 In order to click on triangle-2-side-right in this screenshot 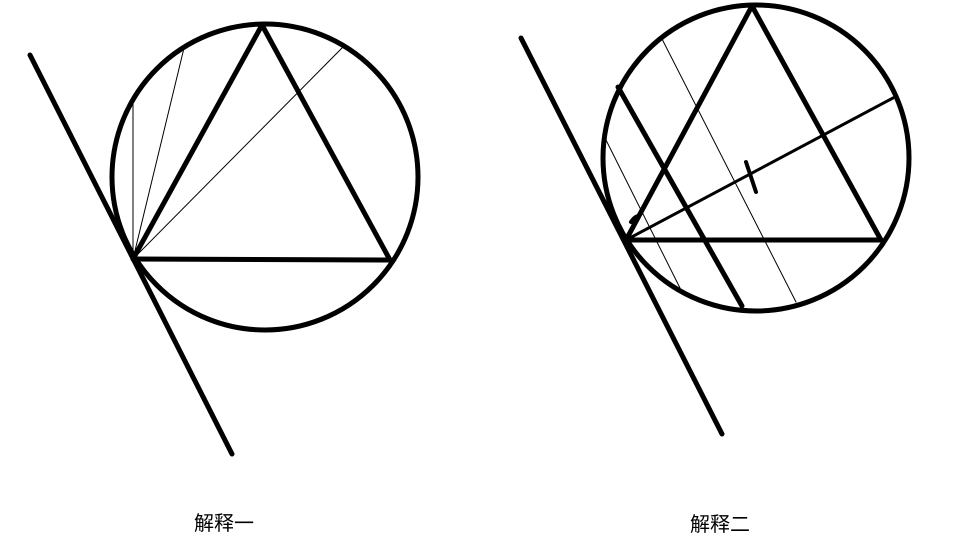, I will do `click(816, 123)`.